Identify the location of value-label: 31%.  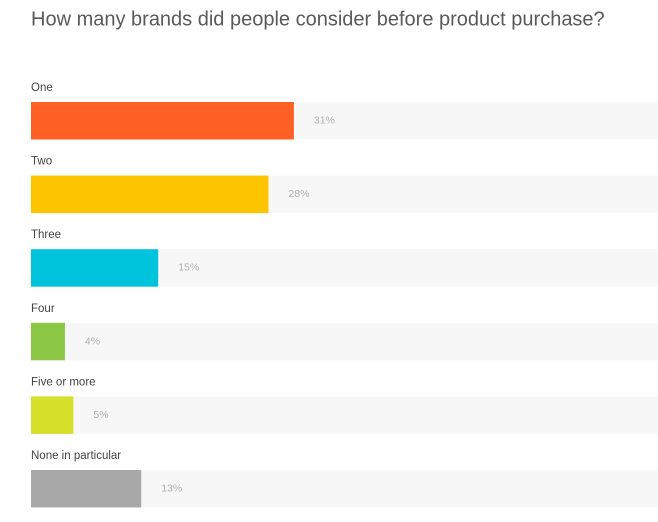
(324, 121).